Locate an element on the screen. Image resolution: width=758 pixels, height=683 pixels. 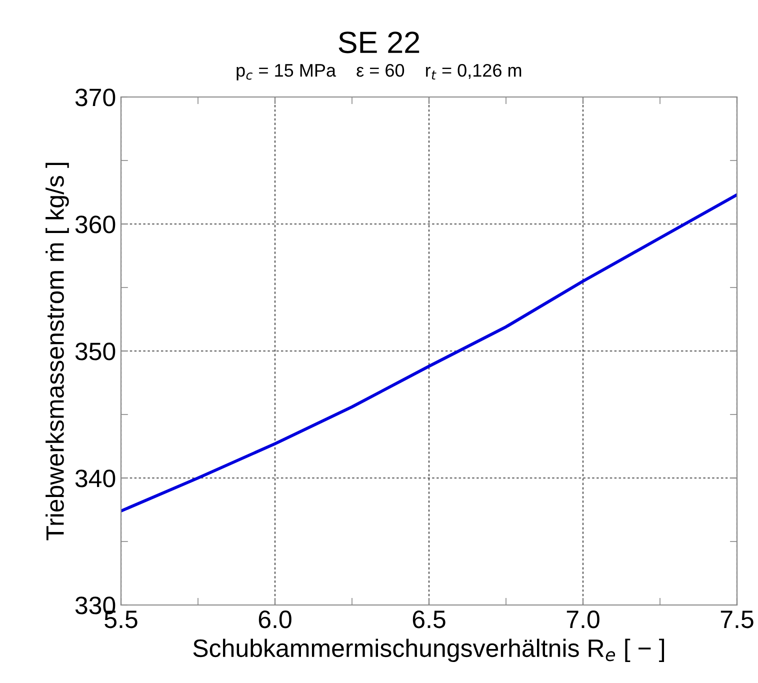
y-axis-title: Triebwerksmassenstrom ṁ [ kg/s ] is located at coordinates (57, 351).